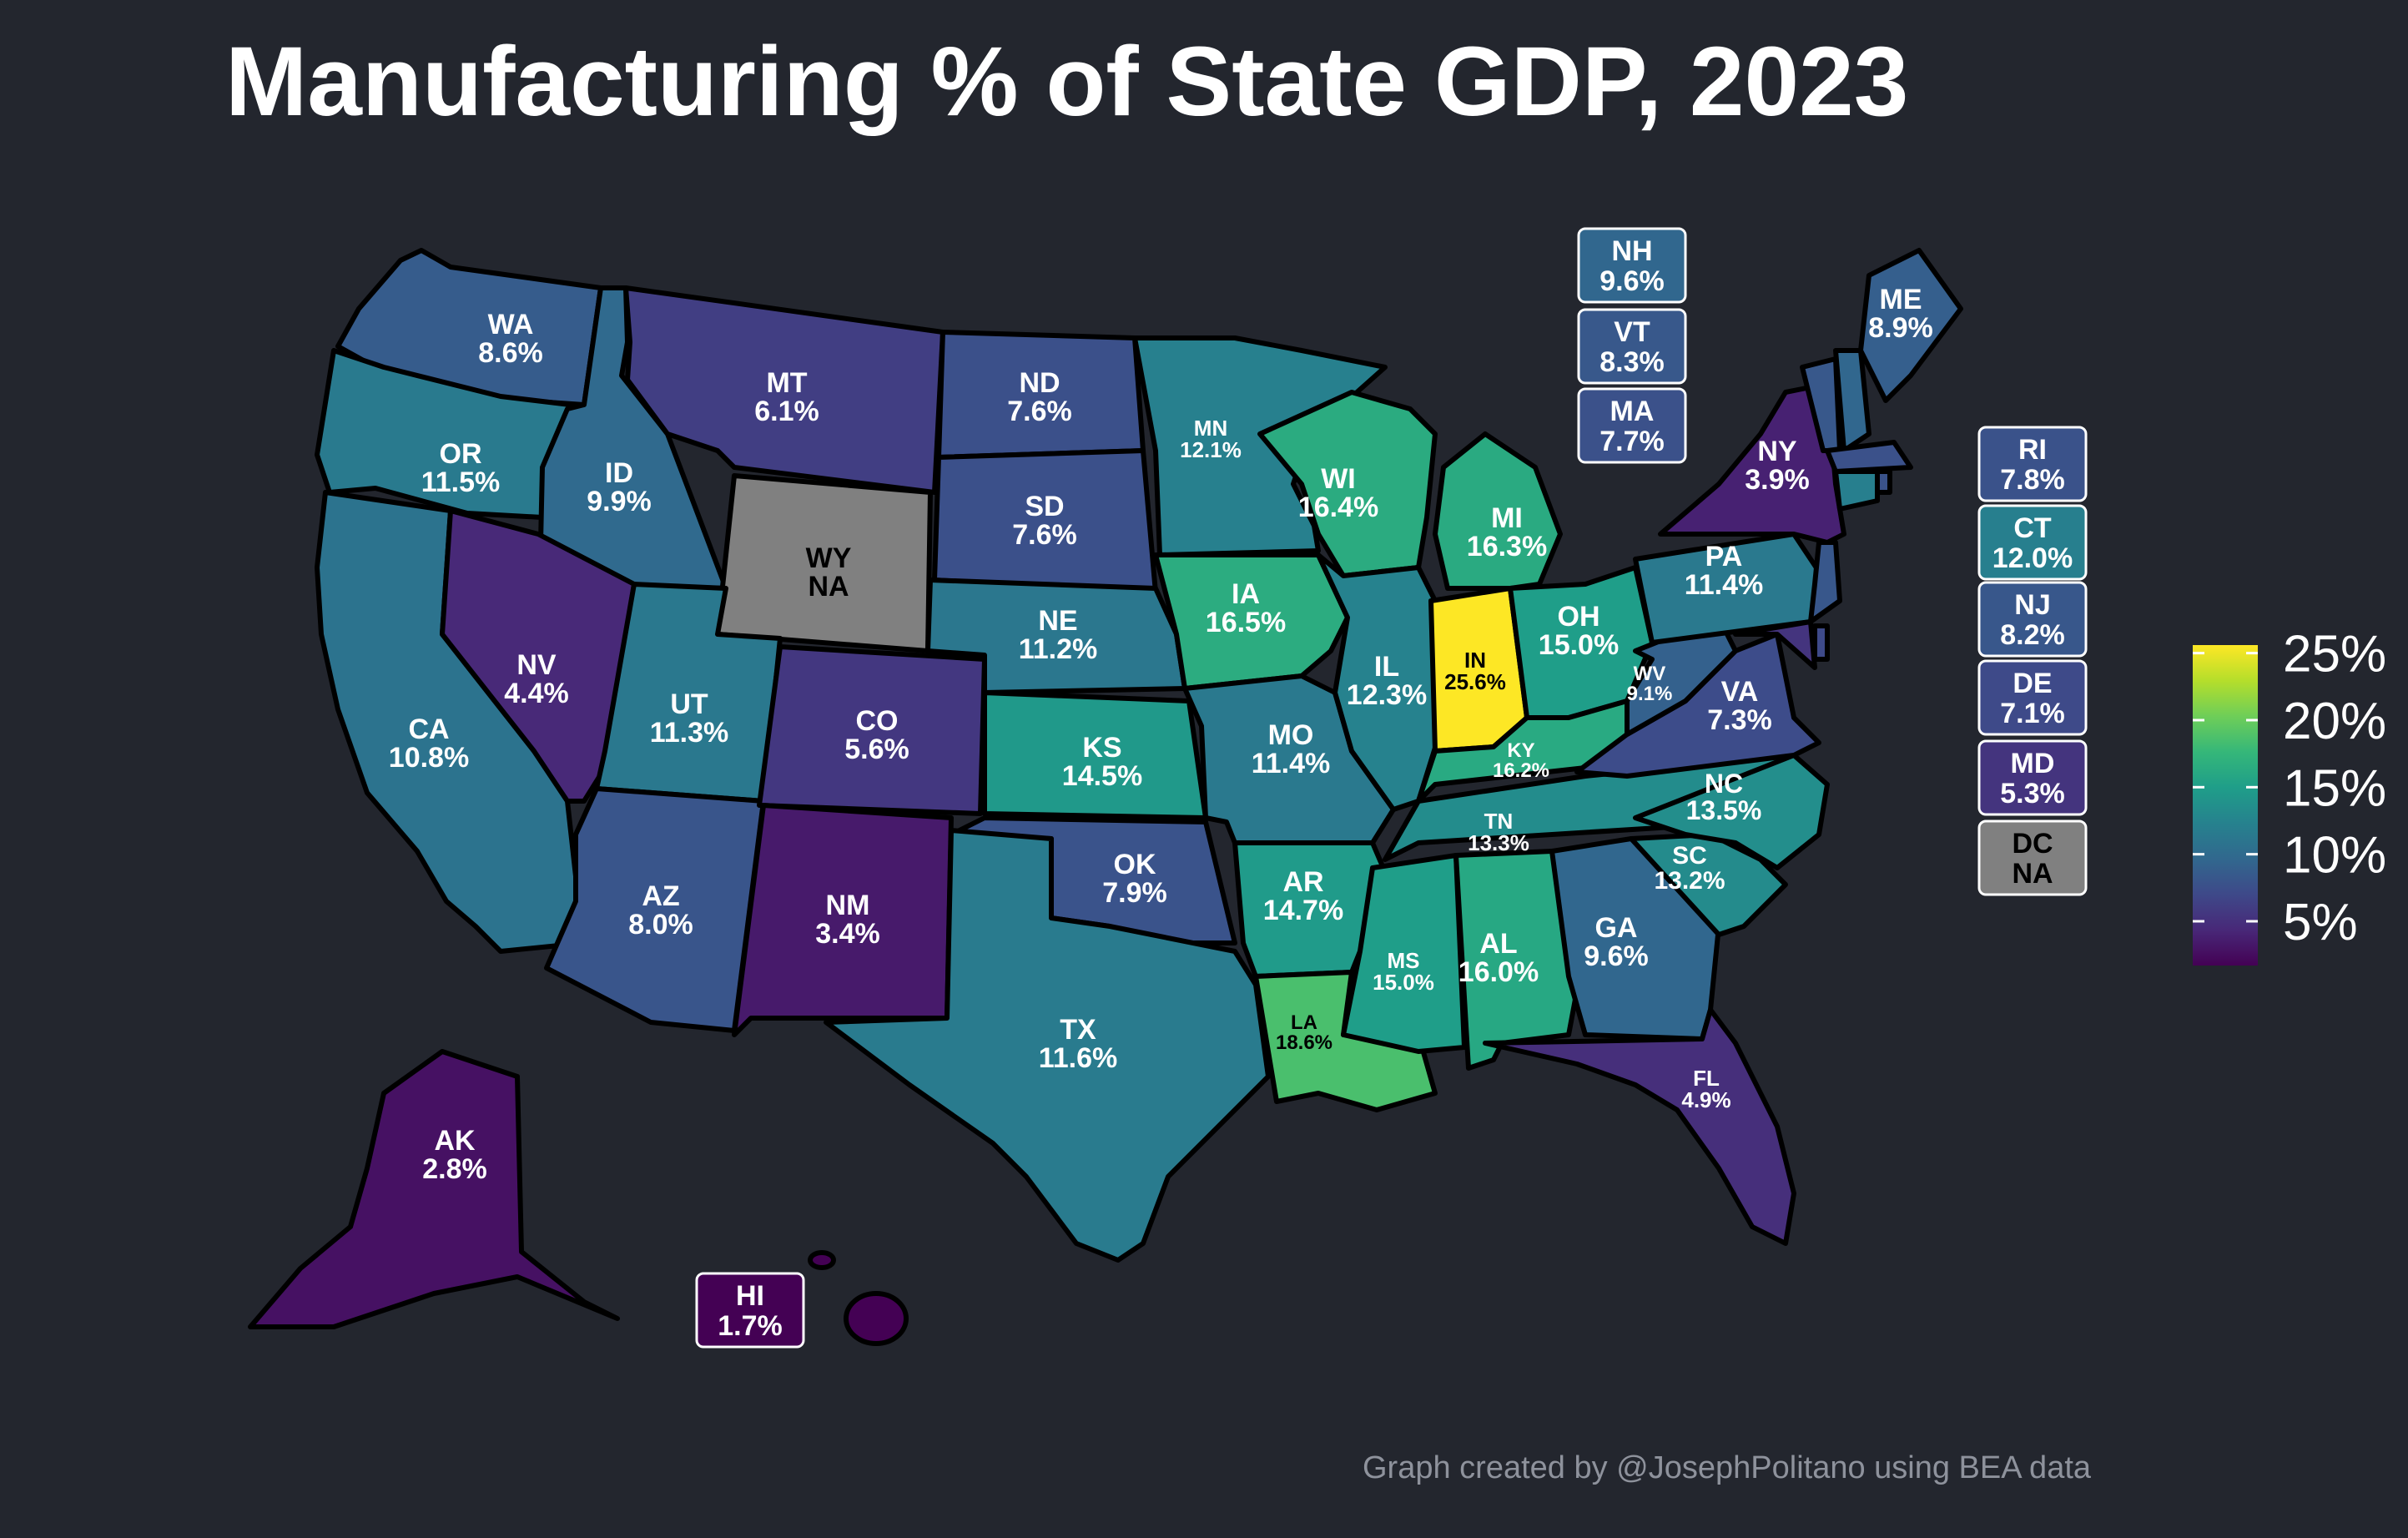 This screenshot has width=2408, height=1538. What do you see at coordinates (1705, 1099) in the screenshot?
I see `label-fl-value: 4.9%` at bounding box center [1705, 1099].